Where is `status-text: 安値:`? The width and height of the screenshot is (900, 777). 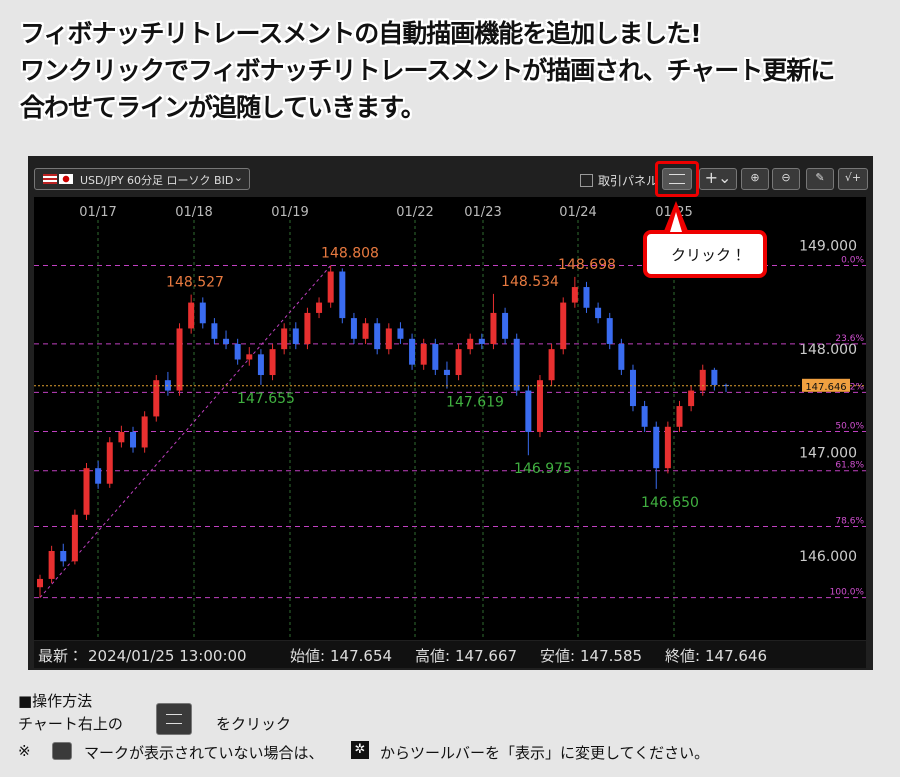 status-text: 安値: is located at coordinates (557, 656).